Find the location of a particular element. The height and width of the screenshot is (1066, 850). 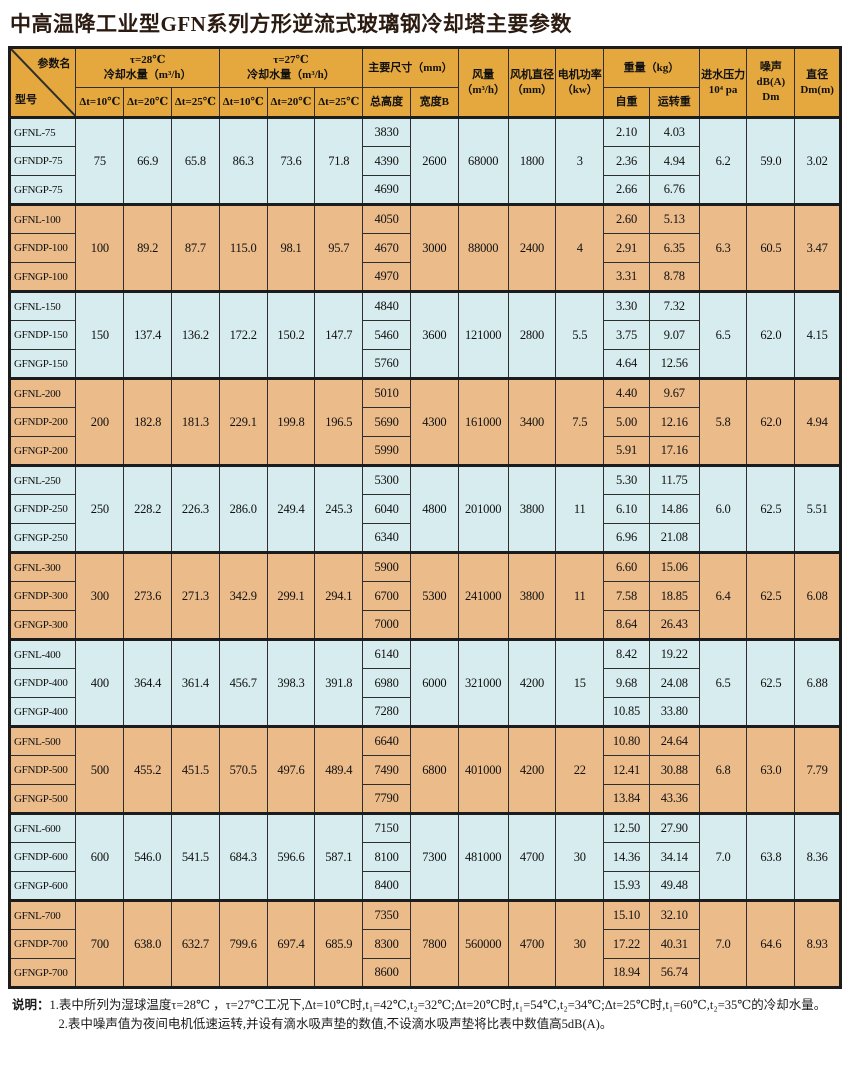

noise-cell: 59.0 is located at coordinates (771, 160).